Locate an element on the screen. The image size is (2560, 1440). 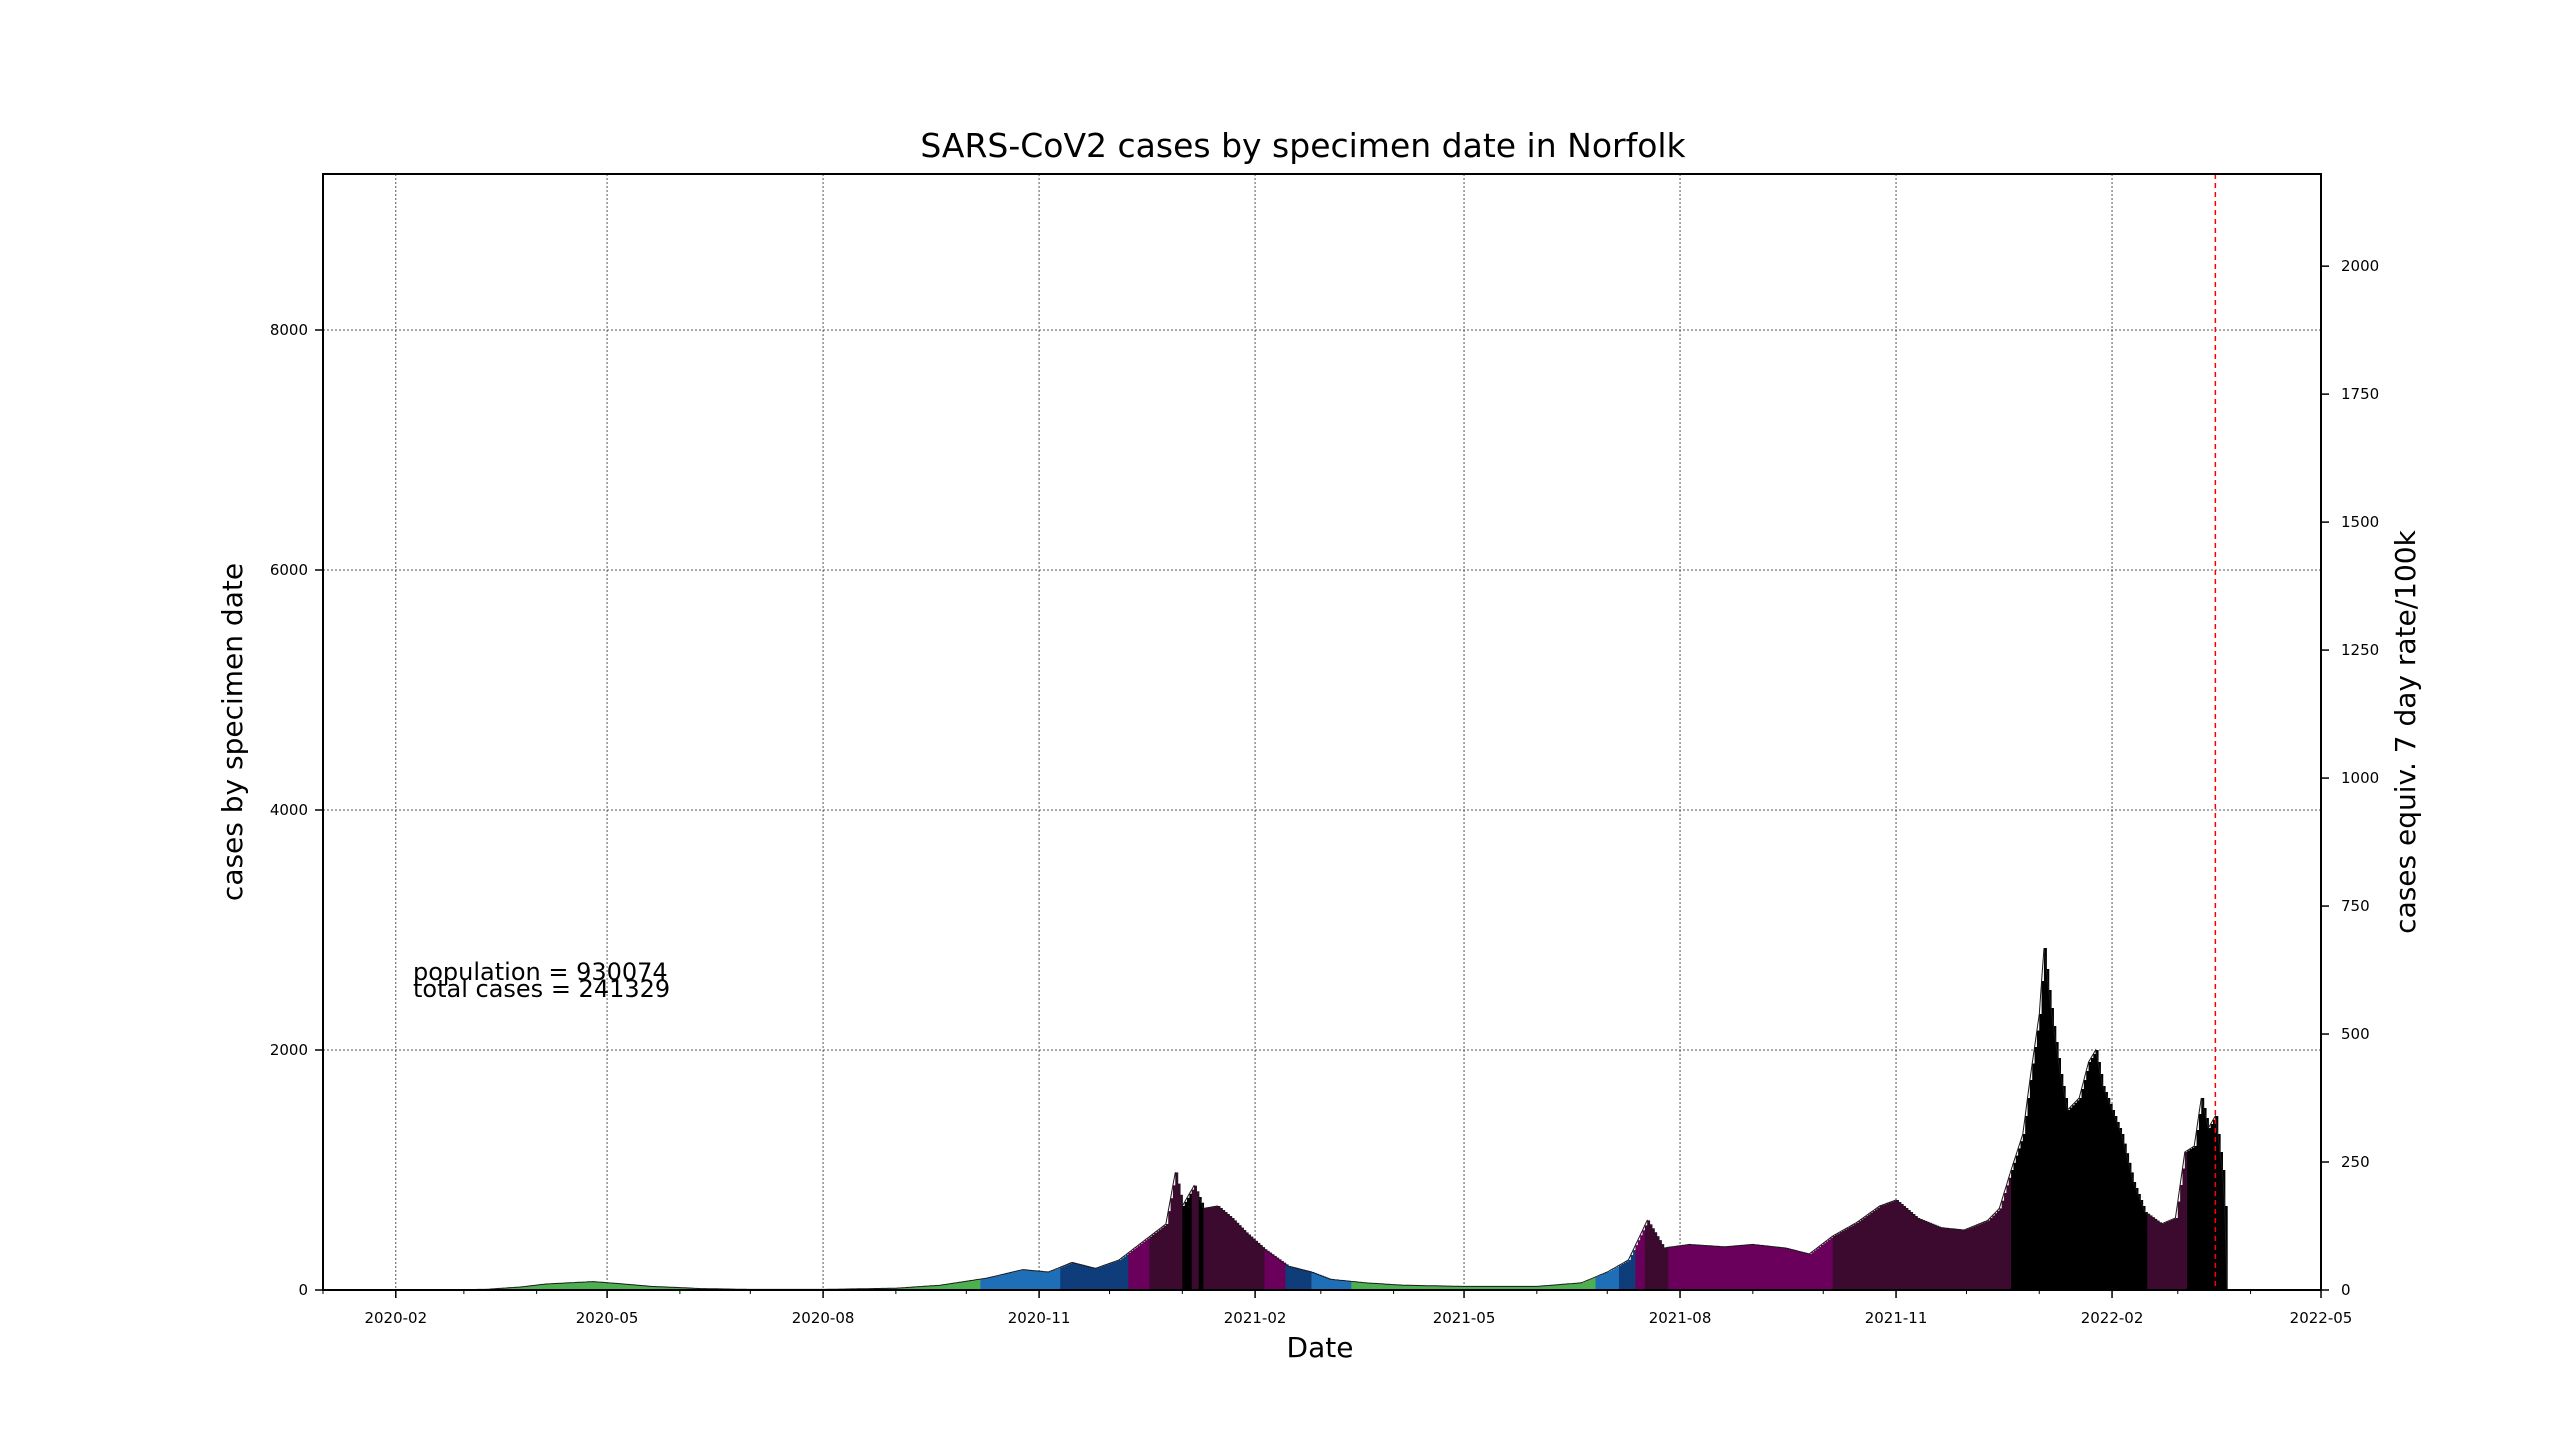
right-tick-label: 0 is located at coordinates (2346, 1290).